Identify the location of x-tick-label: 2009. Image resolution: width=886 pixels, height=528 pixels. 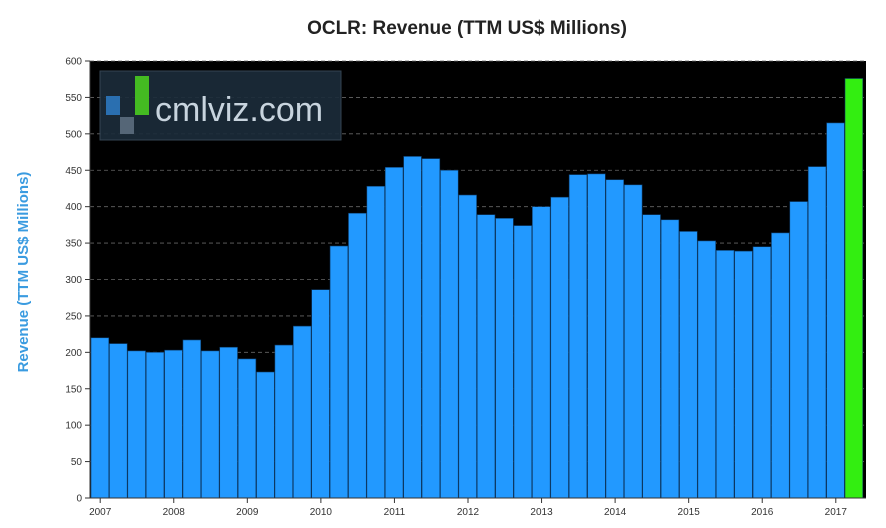
(247, 512).